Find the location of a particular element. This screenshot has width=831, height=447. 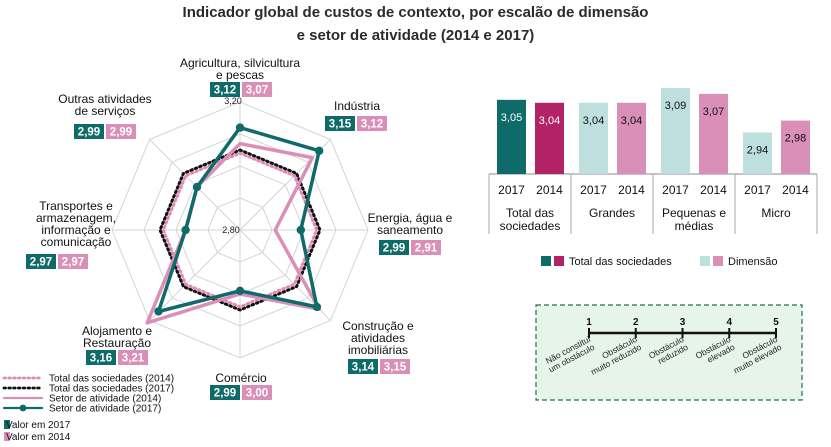

legend-label: Total das sociedades (2014) is located at coordinates (111, 379).